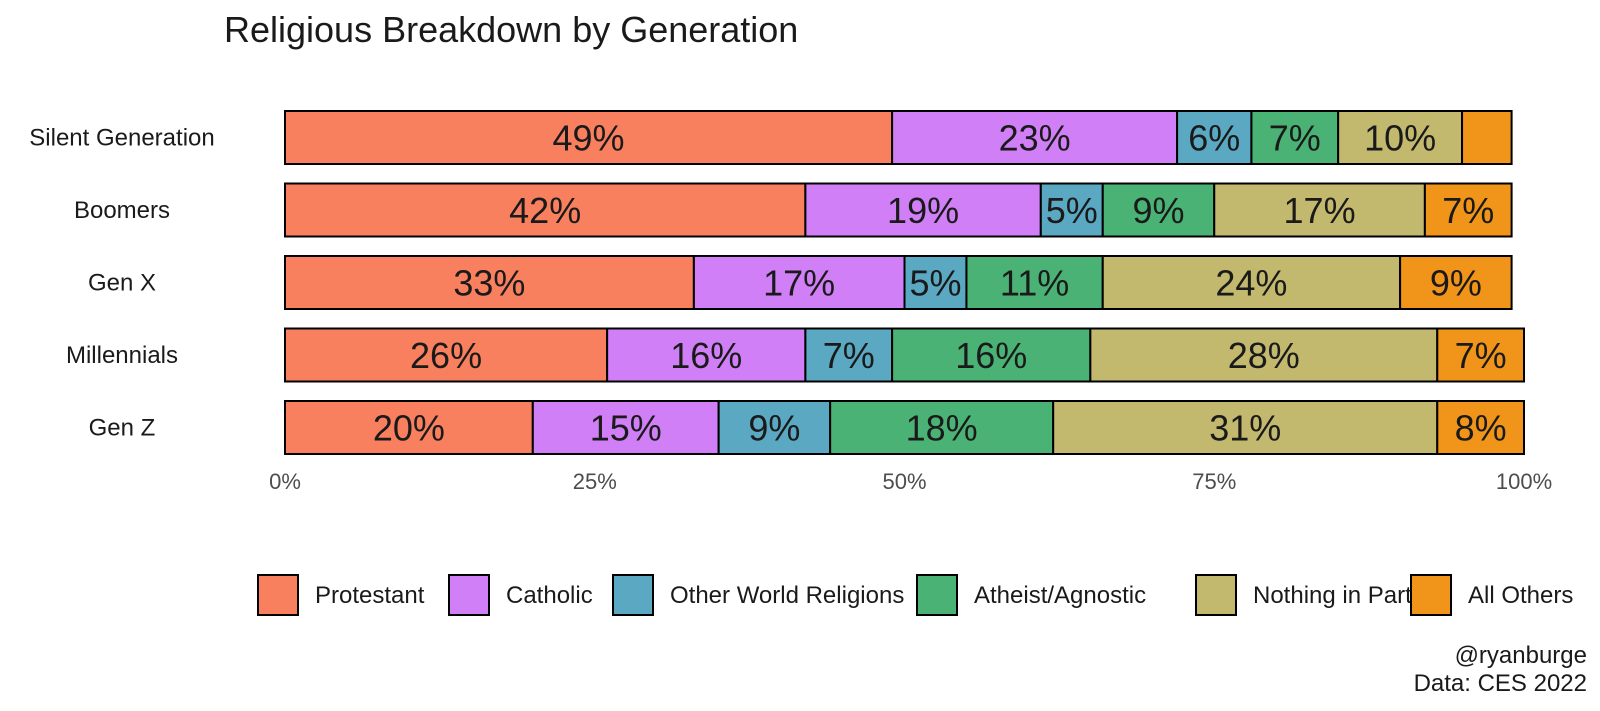  I want to click on data-label: 18%, so click(942, 428).